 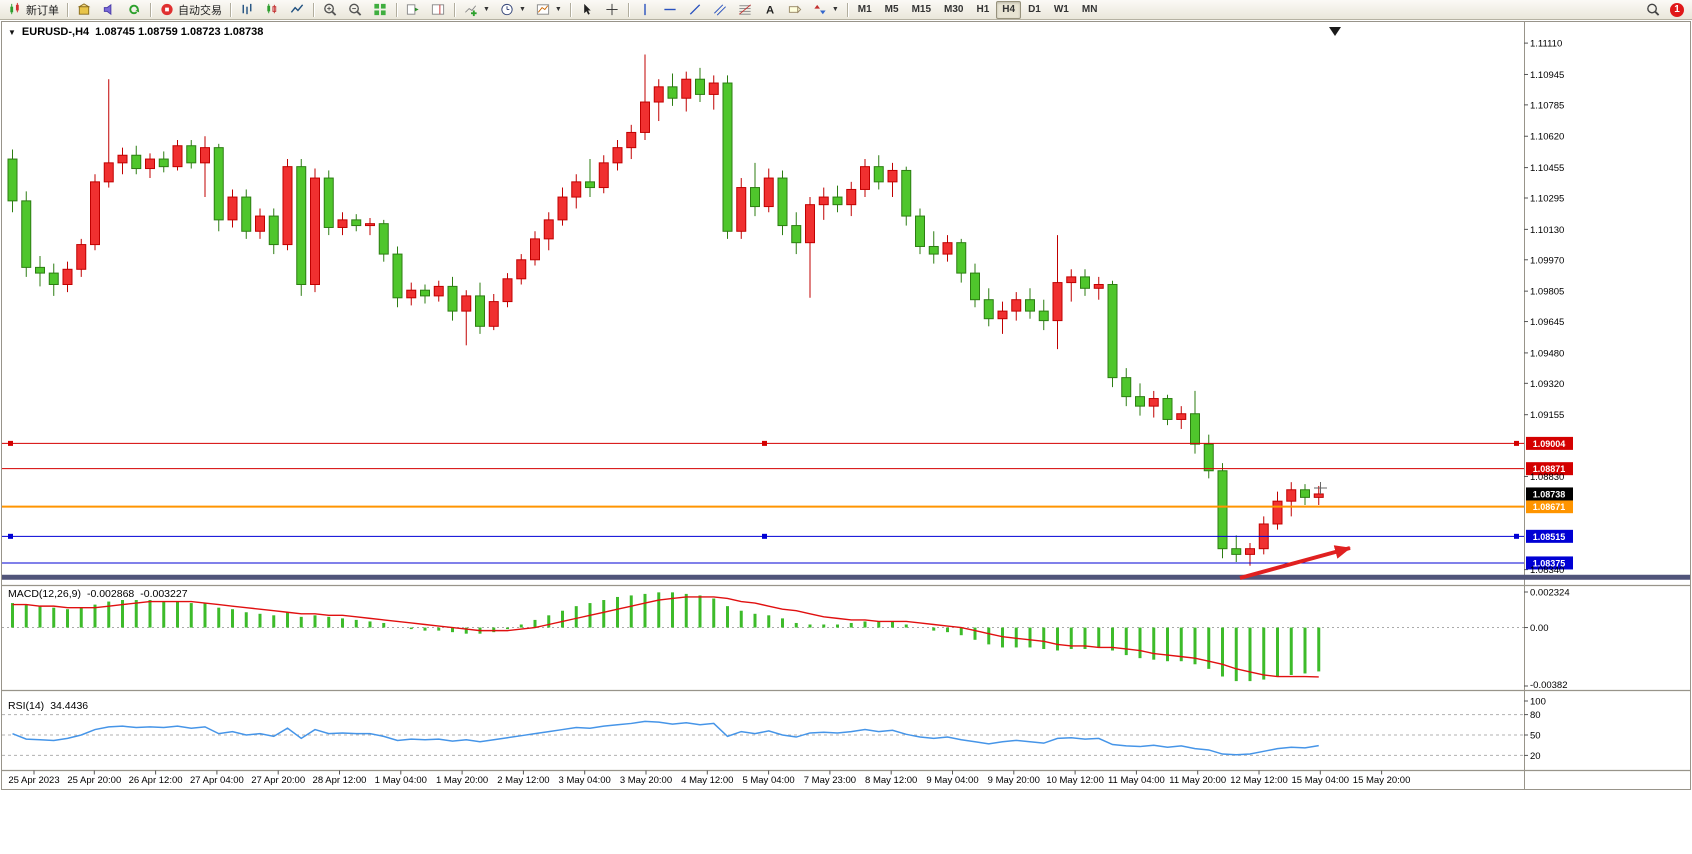 I want to click on trendline-button, so click(x=695, y=10).